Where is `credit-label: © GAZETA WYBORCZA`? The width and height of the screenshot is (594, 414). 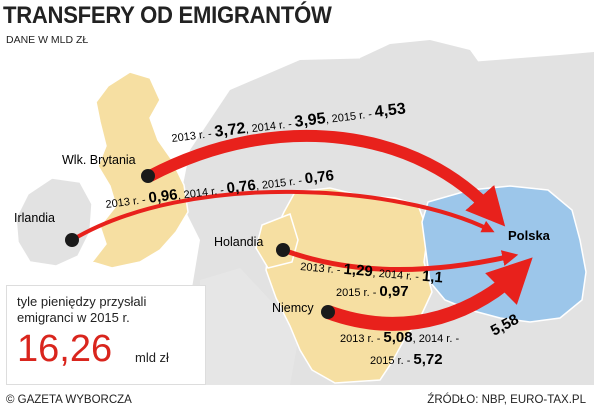 credit-label: © GAZETA WYBORCZA is located at coordinates (69, 400).